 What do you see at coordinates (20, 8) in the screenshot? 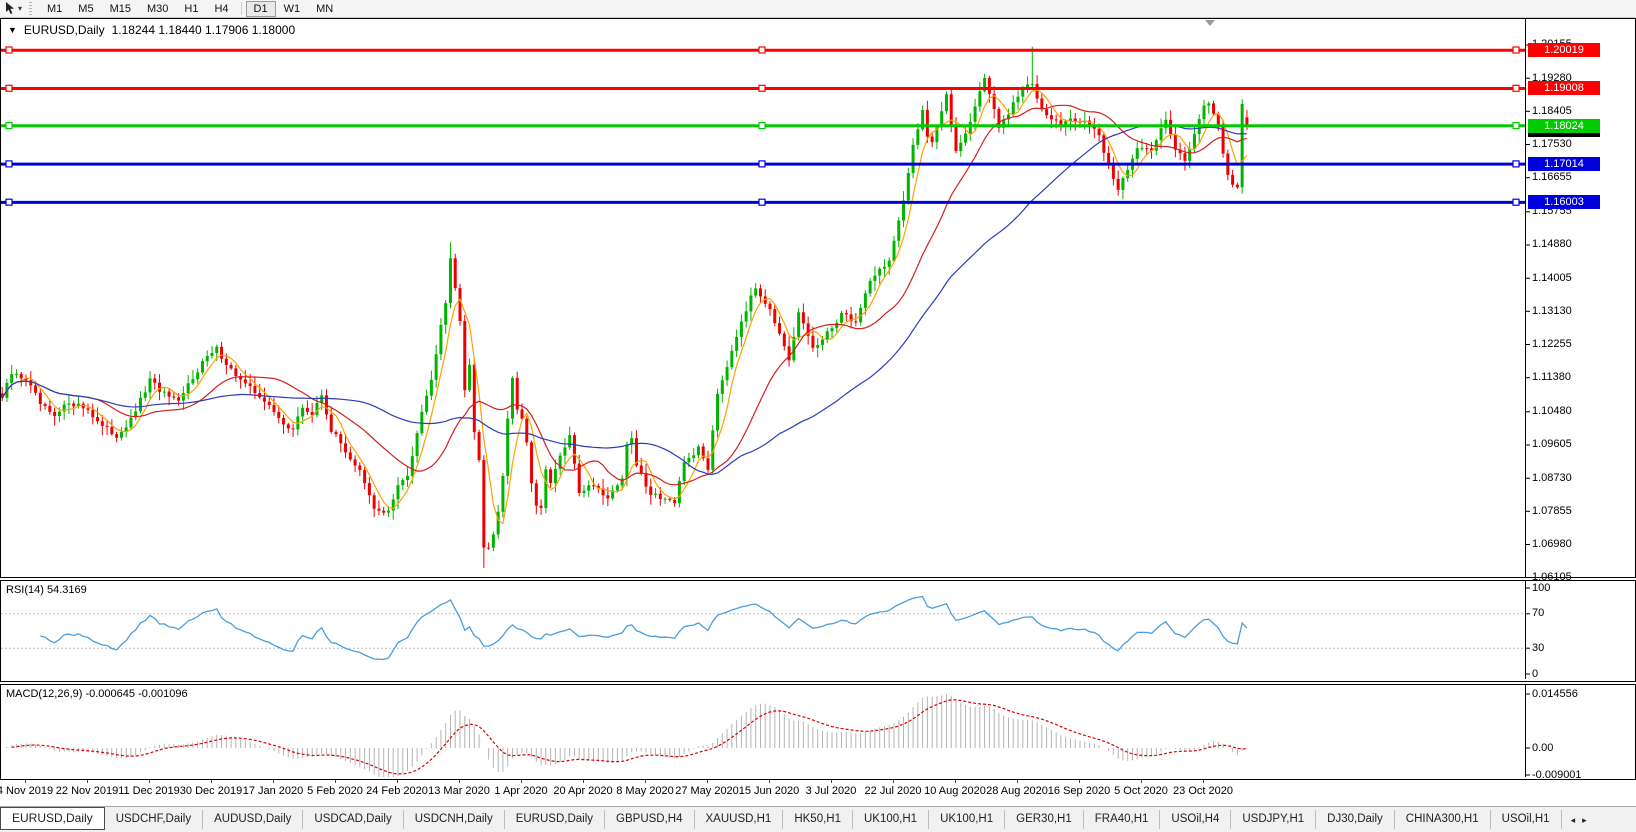
I see `cursor-tool-dropdown-icon: ▾` at bounding box center [20, 8].